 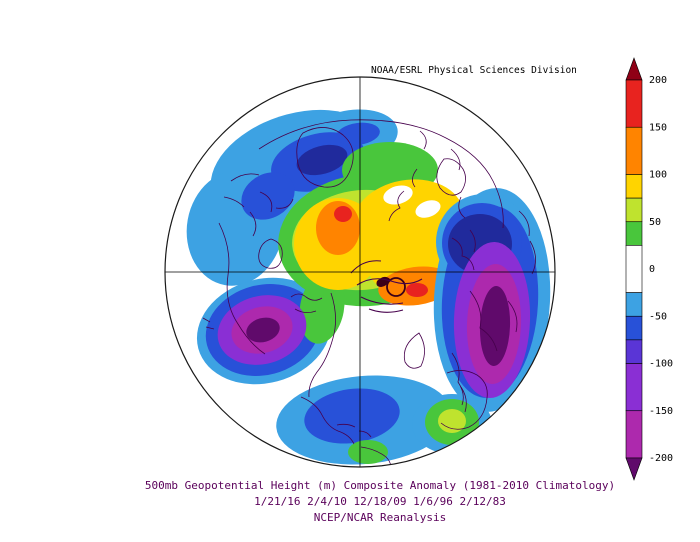 I want to click on negative-anomaly-lowerleft, so click(x=262, y=330).